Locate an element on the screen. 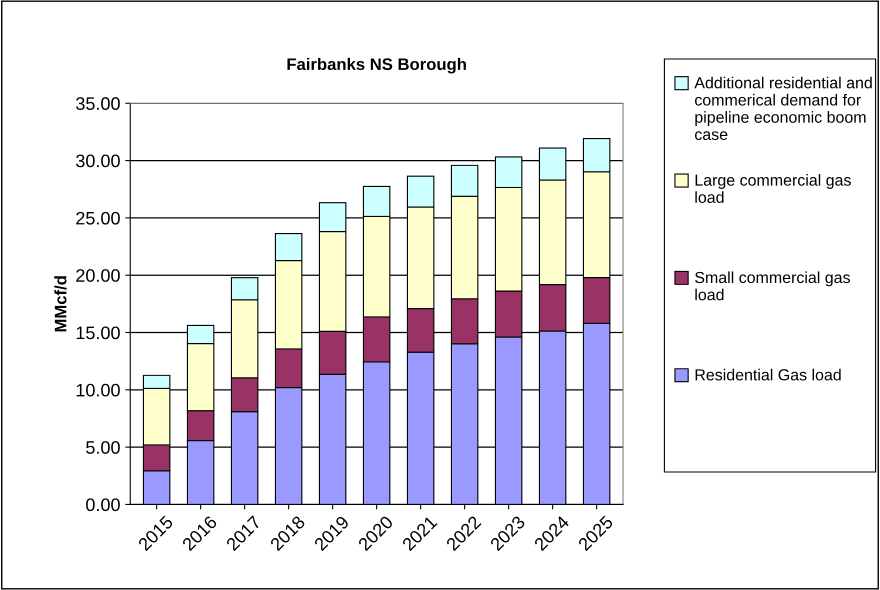 This screenshot has width=880, height=590. y-tick-label: 10.00 is located at coordinates (98, 390).